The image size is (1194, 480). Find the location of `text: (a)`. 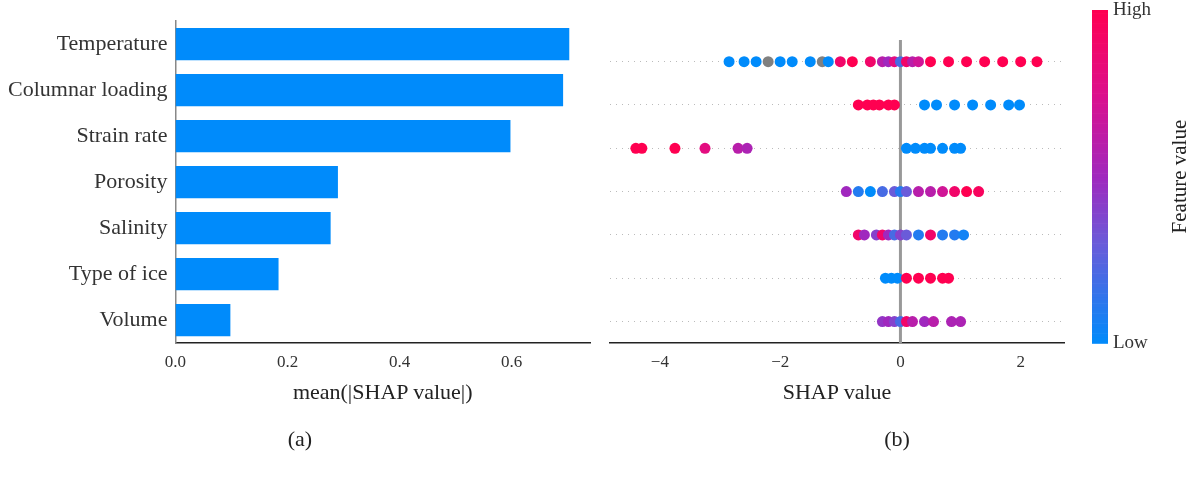

text: (a) is located at coordinates (300, 439).